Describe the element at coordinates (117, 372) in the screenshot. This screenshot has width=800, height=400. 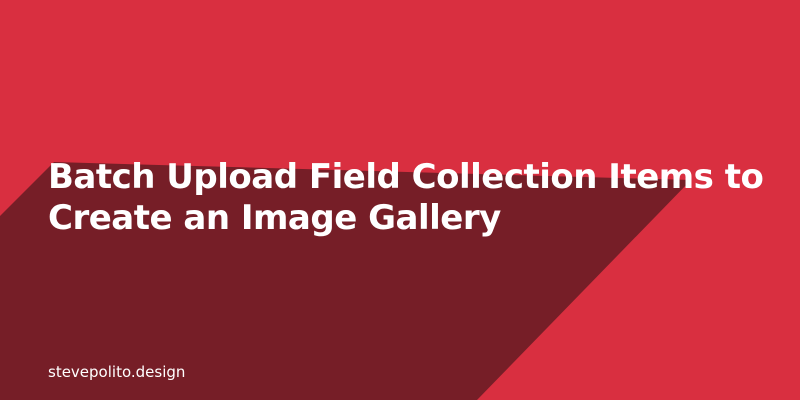
I see `site-url: stevepolito.design` at that location.